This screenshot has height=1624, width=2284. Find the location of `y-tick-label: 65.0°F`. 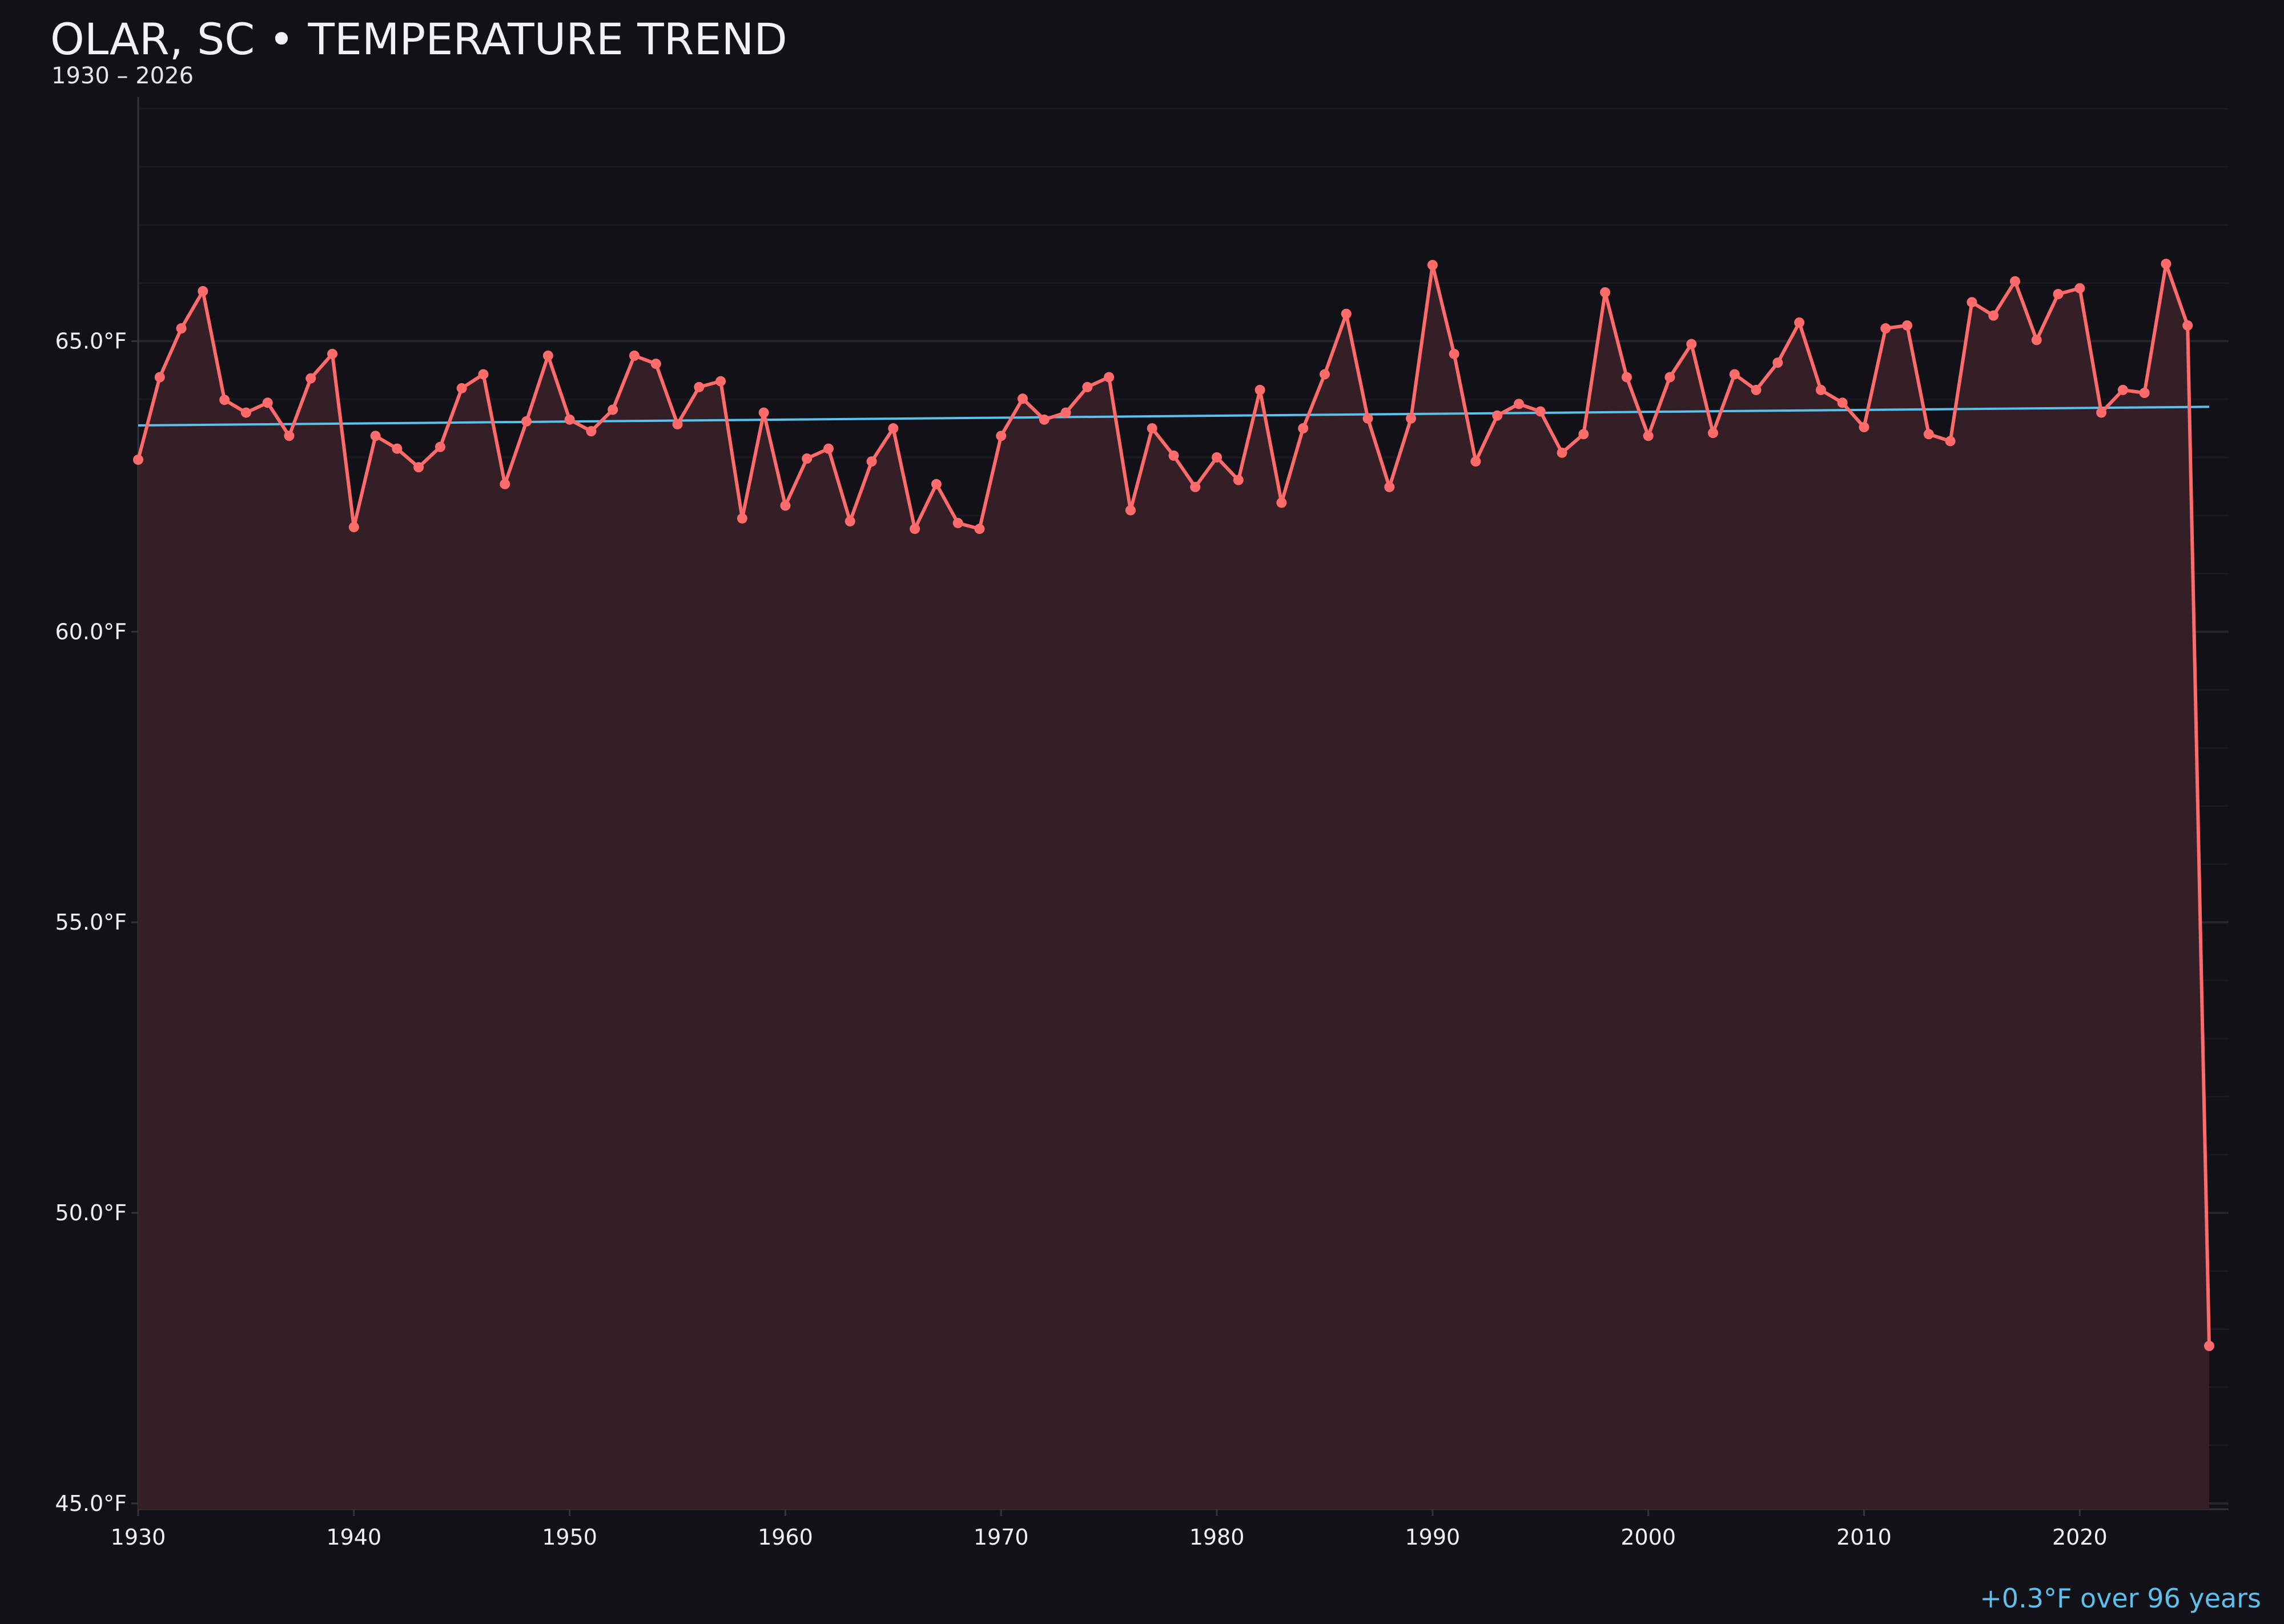

y-tick-label: 65.0°F is located at coordinates (91, 340).